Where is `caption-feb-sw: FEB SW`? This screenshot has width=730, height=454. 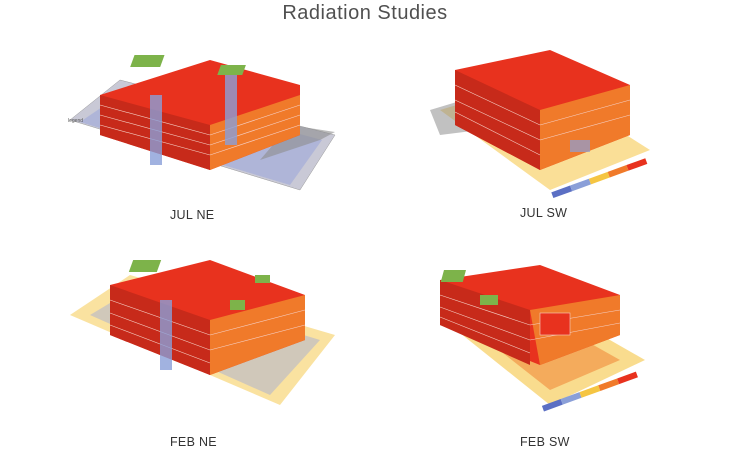
caption-feb-sw: FEB SW is located at coordinates (545, 442).